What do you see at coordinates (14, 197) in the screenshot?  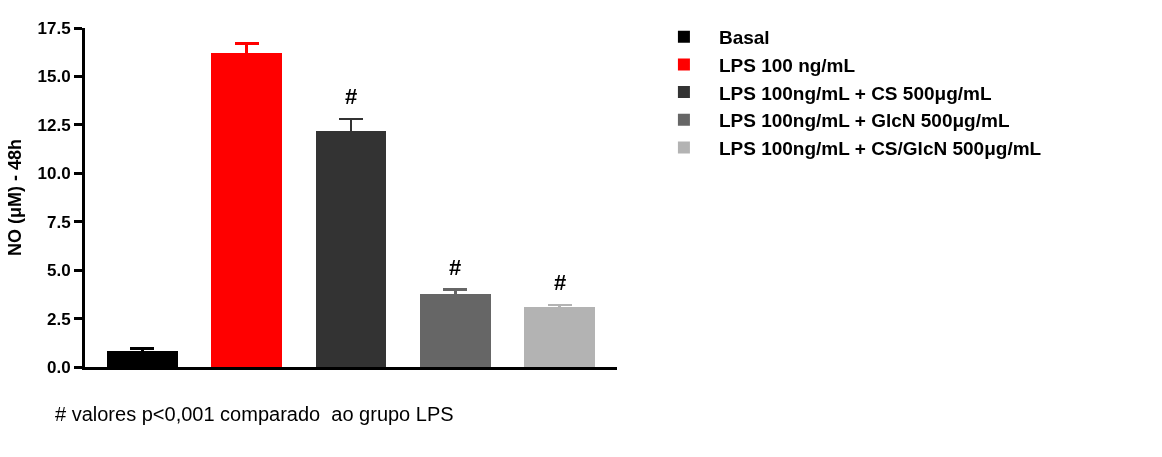 I see `y-axis-title: NO (μM) - 48h` at bounding box center [14, 197].